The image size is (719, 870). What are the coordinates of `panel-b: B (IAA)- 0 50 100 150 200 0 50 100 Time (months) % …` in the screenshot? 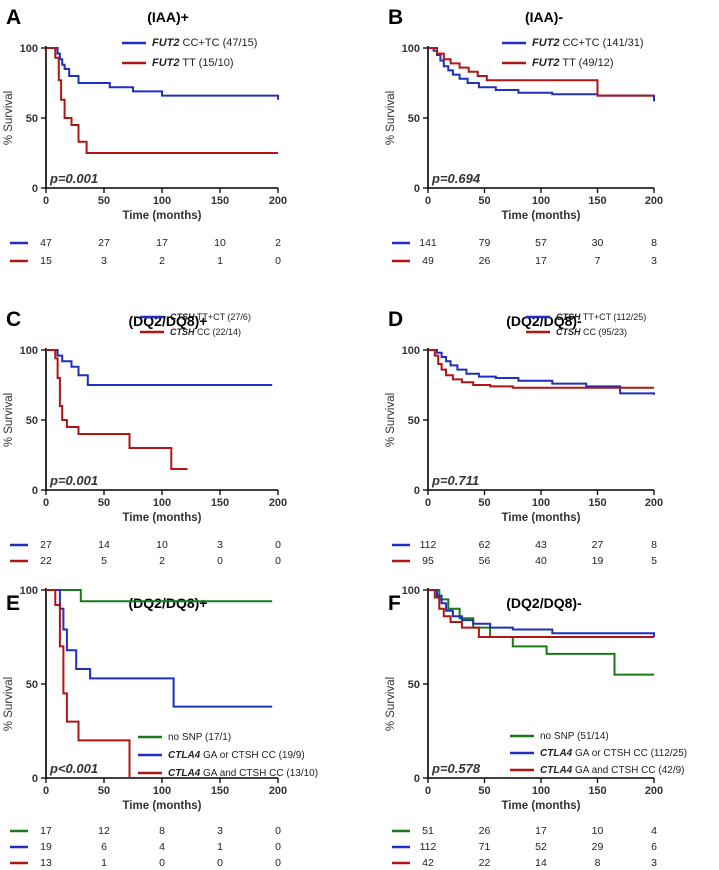 It's located at (524, 136).